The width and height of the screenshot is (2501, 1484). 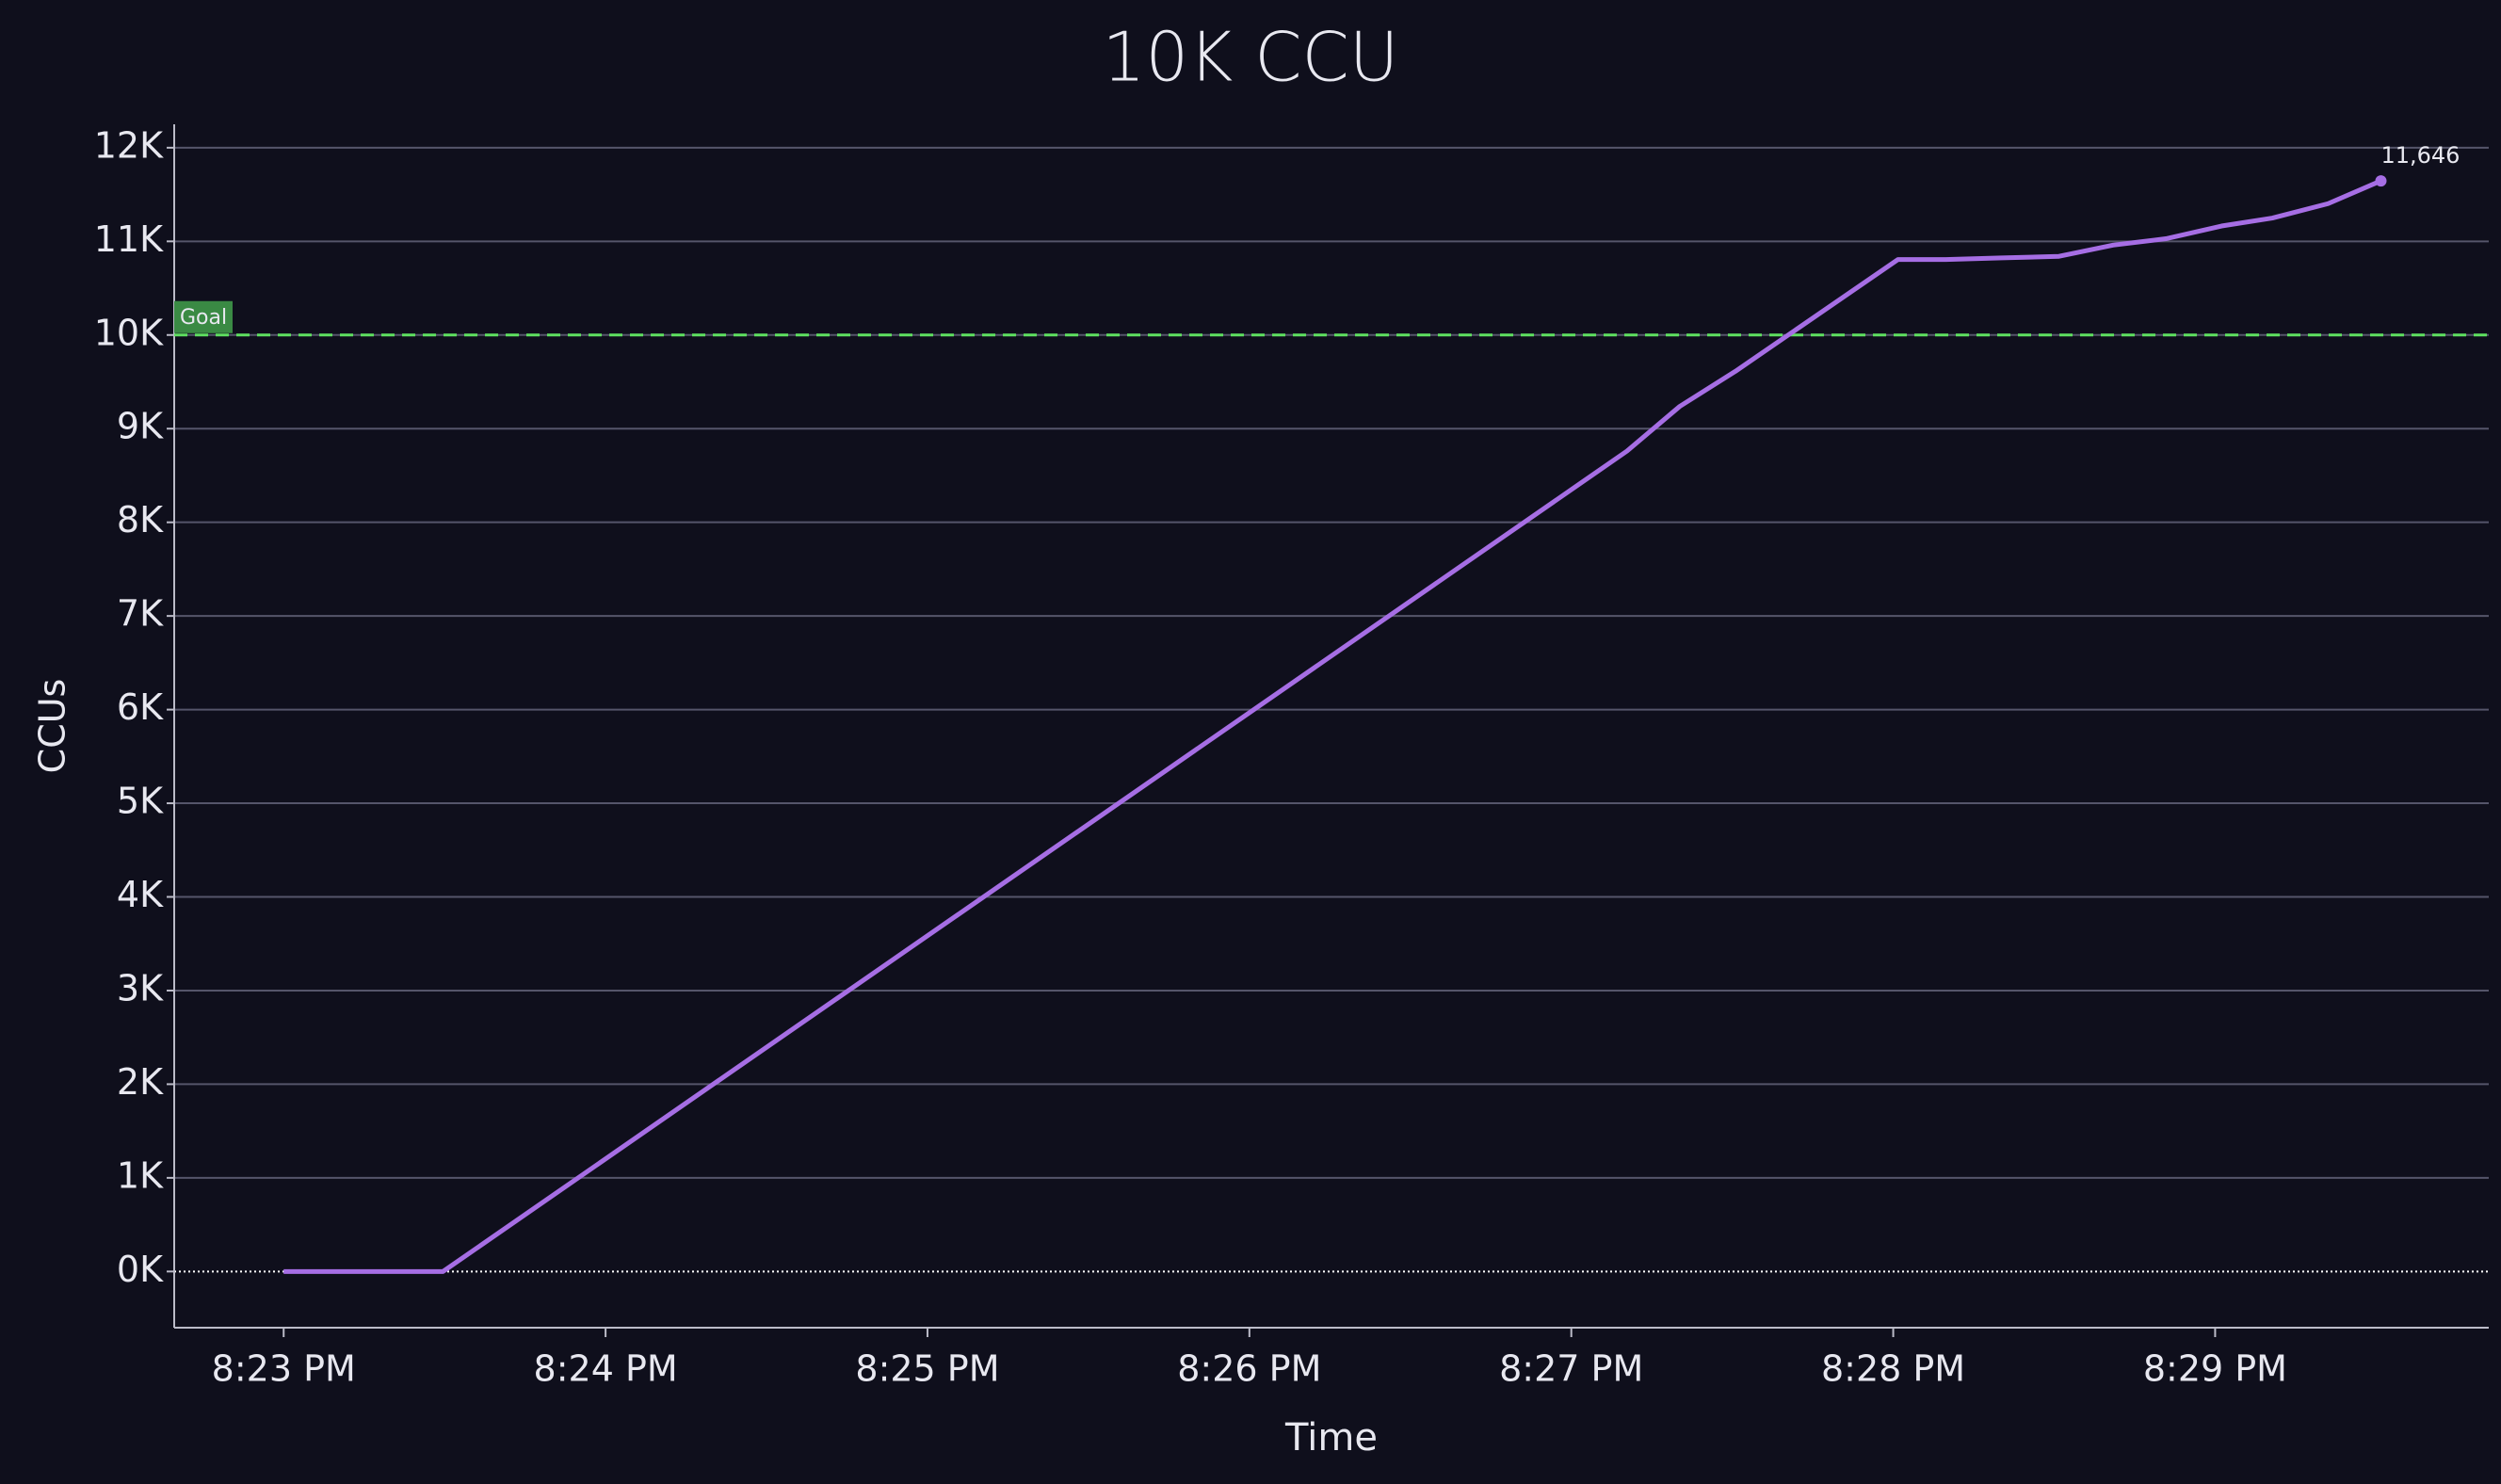 What do you see at coordinates (927, 1369) in the screenshot?
I see `x-tick-label: 8:25 PM` at bounding box center [927, 1369].